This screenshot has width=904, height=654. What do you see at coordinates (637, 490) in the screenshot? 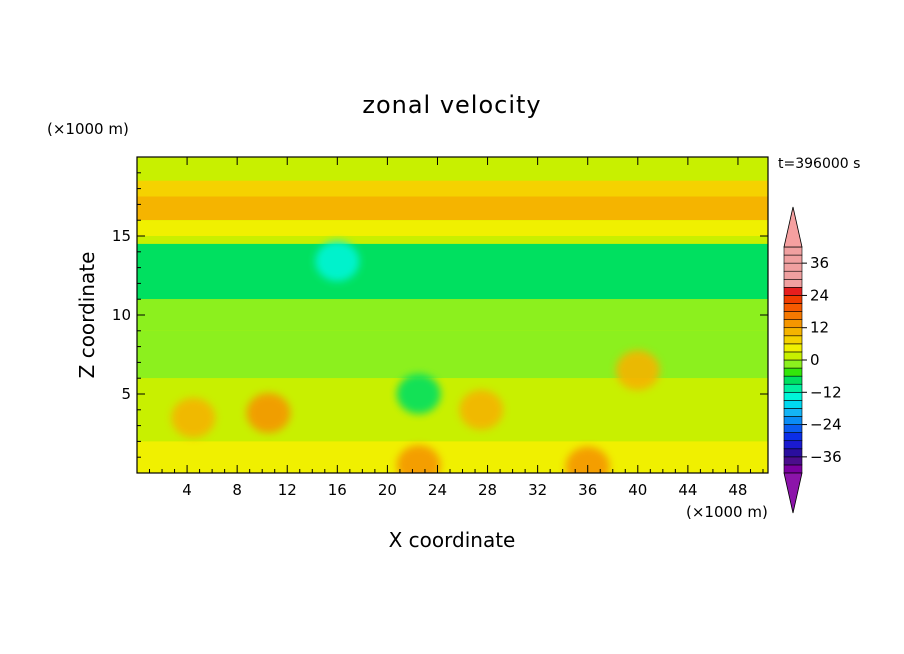
I see `x-tick-label: 40` at bounding box center [637, 490].